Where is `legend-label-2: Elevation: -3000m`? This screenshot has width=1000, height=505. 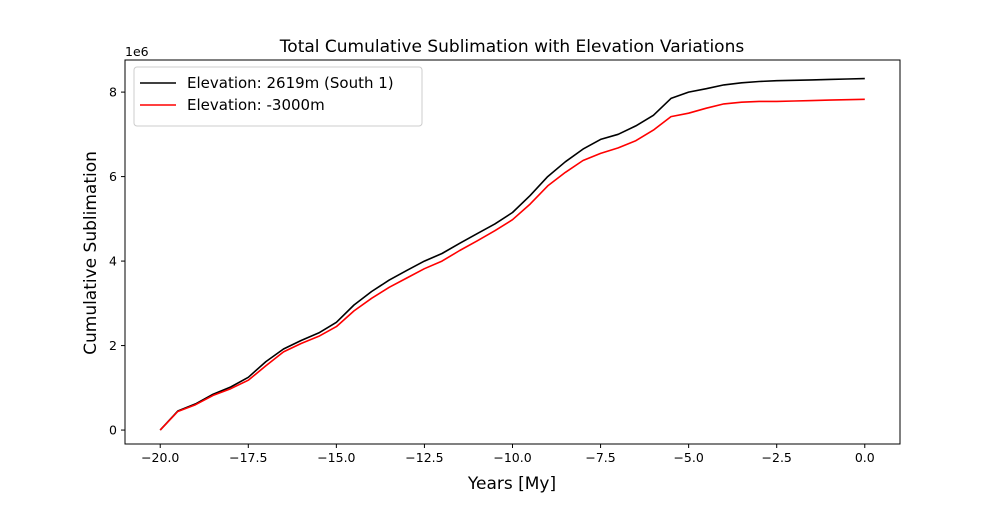 legend-label-2: Elevation: -3000m is located at coordinates (256, 105).